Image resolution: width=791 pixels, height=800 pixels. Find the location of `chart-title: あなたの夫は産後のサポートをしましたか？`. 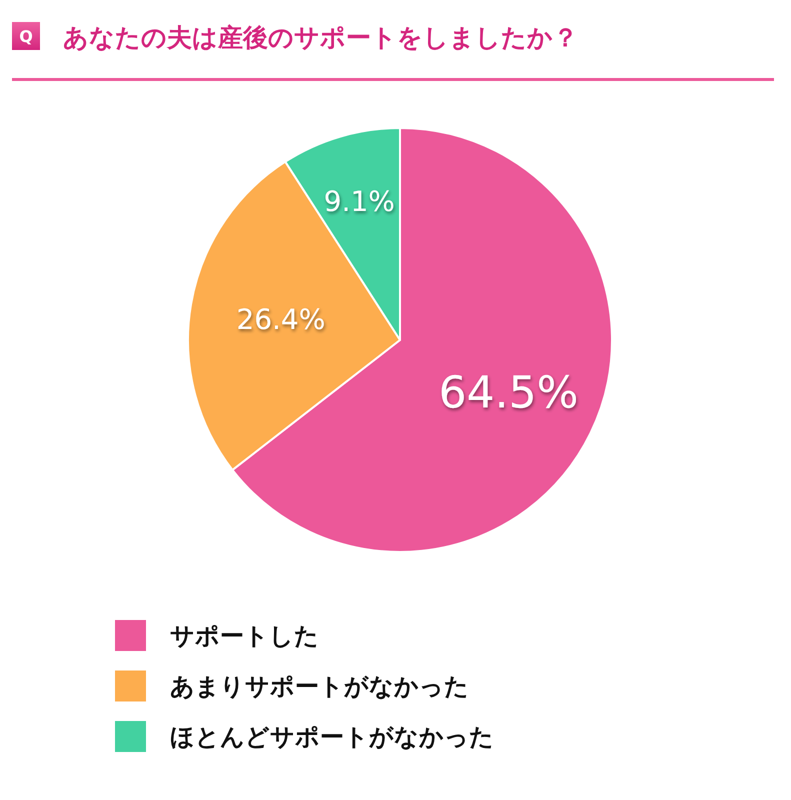

chart-title: あなたの夫は産後のサポートをしましたか？ is located at coordinates (320, 37).